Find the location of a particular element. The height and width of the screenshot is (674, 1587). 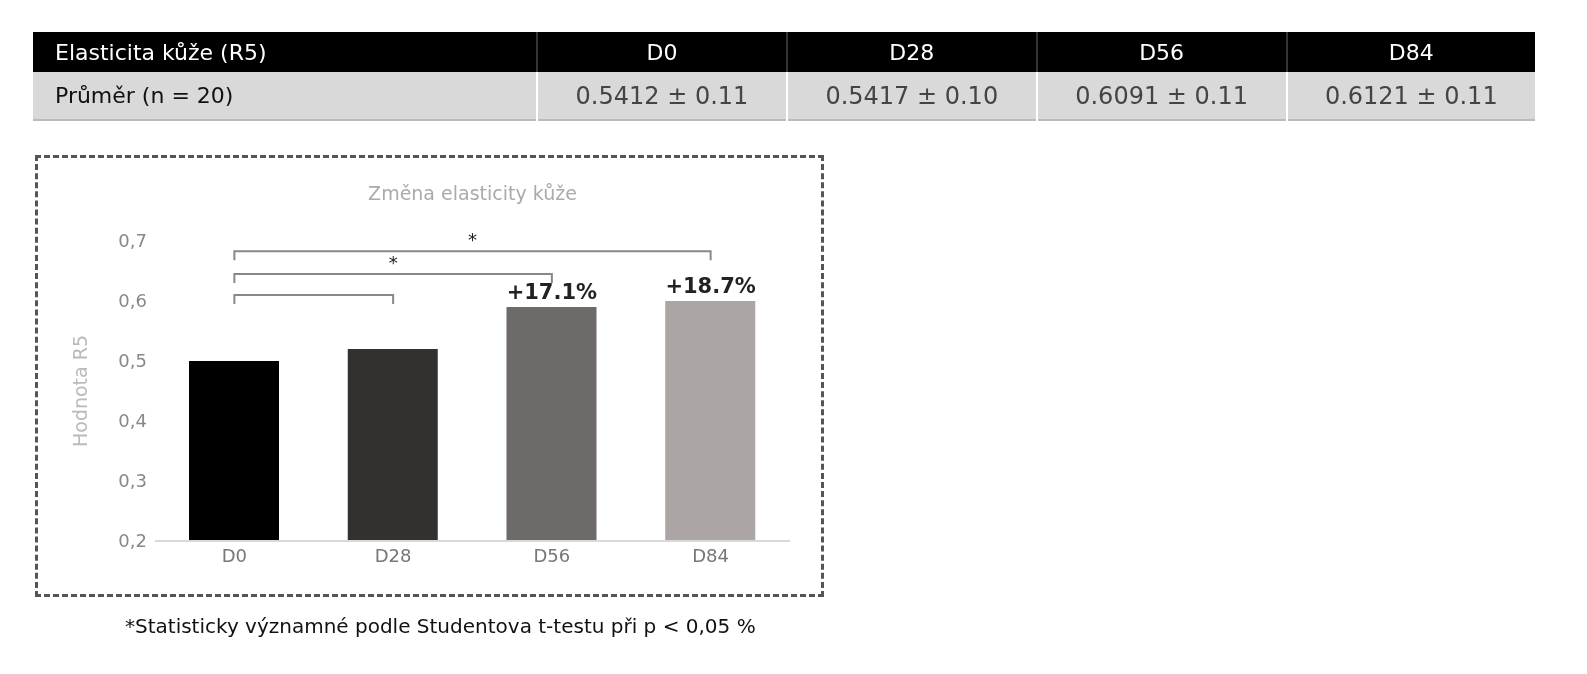

annotation: +17.1% is located at coordinates (552, 292).